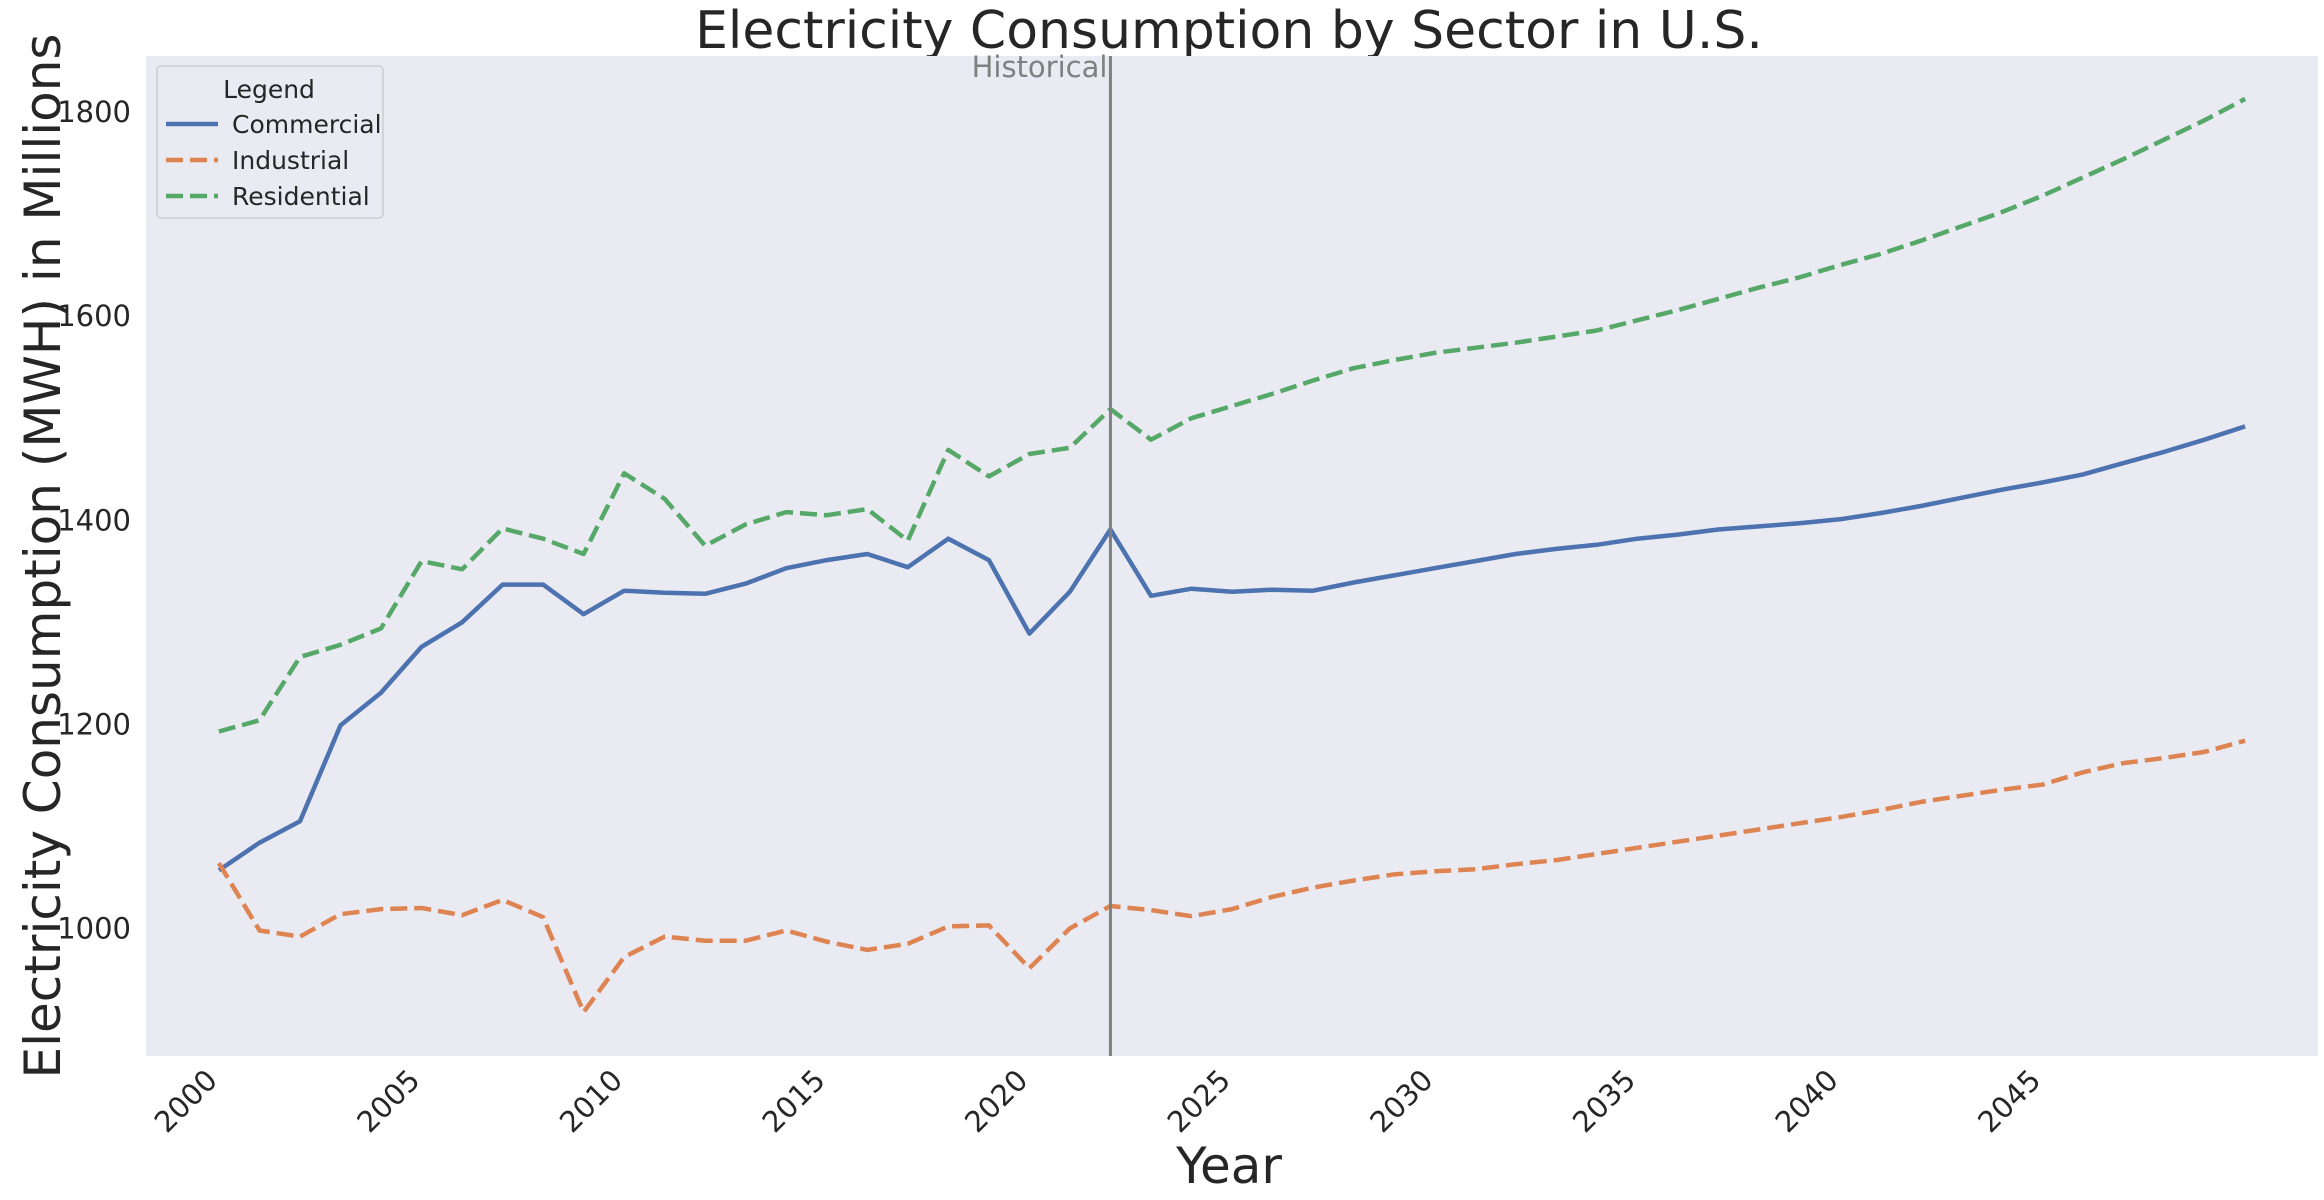 The width and height of the screenshot is (2324, 1200). Describe the element at coordinates (186, 1101) in the screenshot. I see `x-tick-label: 2000` at that location.